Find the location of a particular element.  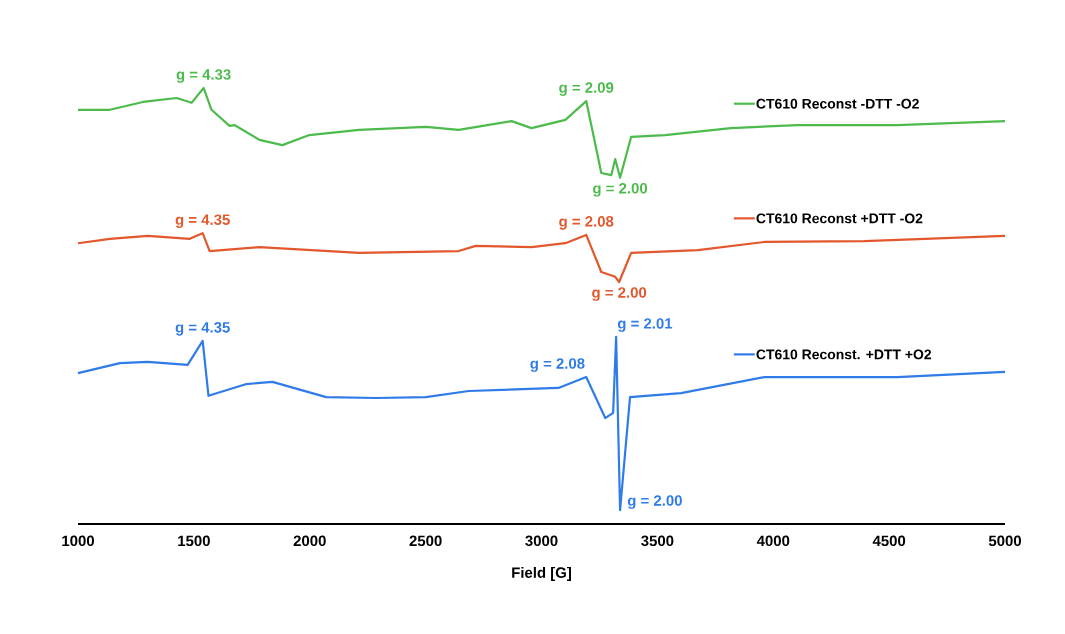

x-axis-title: Field [G] is located at coordinates (541, 573).